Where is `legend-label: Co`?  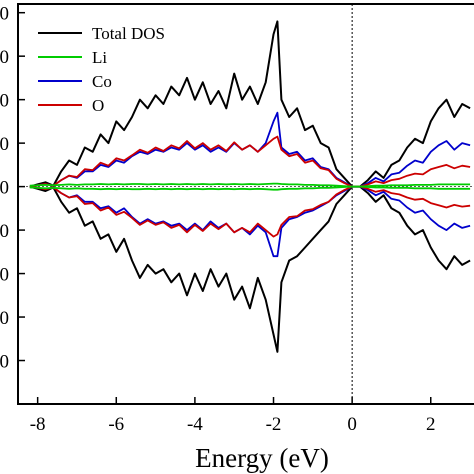
legend-label: Co is located at coordinates (102, 81).